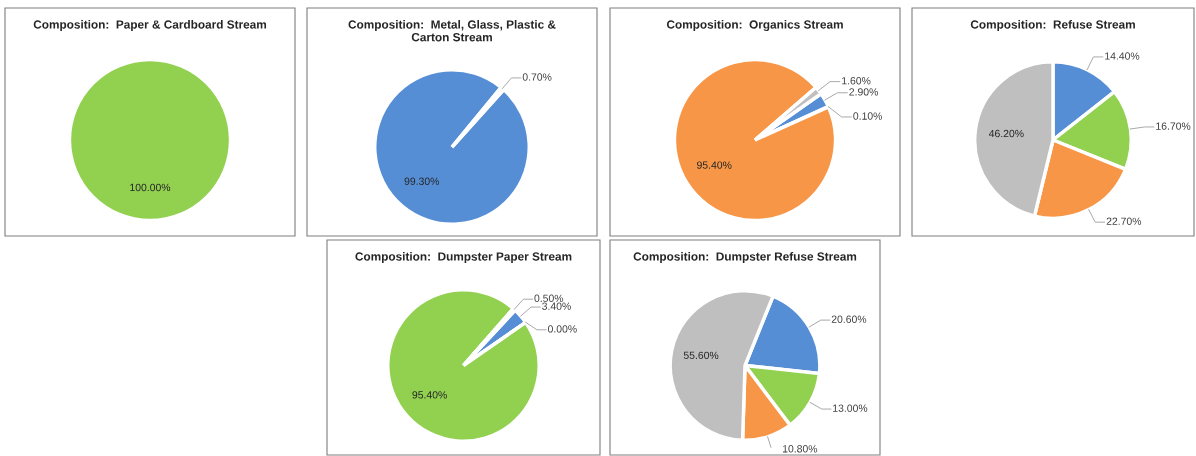 The image size is (1196, 456). I want to click on data-label: 0.70%, so click(537, 77).